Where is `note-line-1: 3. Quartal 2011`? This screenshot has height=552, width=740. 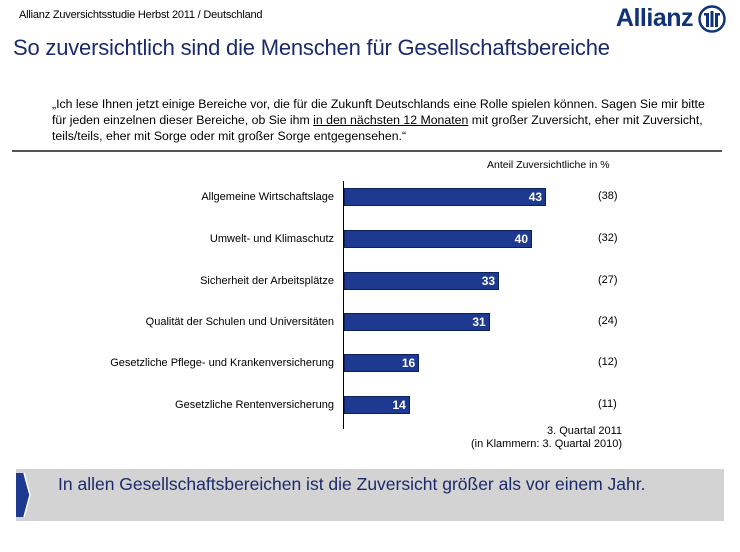
note-line-1: 3. Quartal 2011 is located at coordinates (584, 431).